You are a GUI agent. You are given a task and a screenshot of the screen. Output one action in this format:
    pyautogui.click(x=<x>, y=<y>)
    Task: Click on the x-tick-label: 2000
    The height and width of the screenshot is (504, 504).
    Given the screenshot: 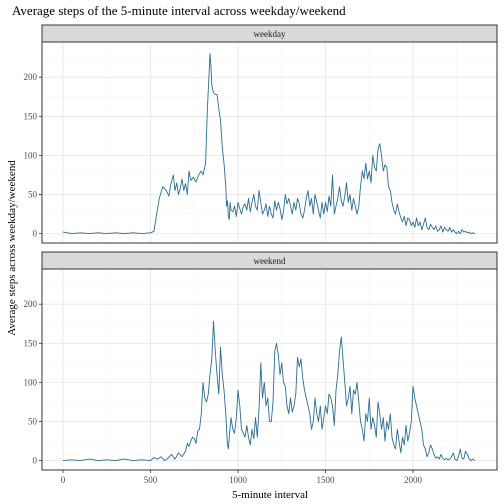 What is the action you would take?
    pyautogui.click(x=413, y=480)
    